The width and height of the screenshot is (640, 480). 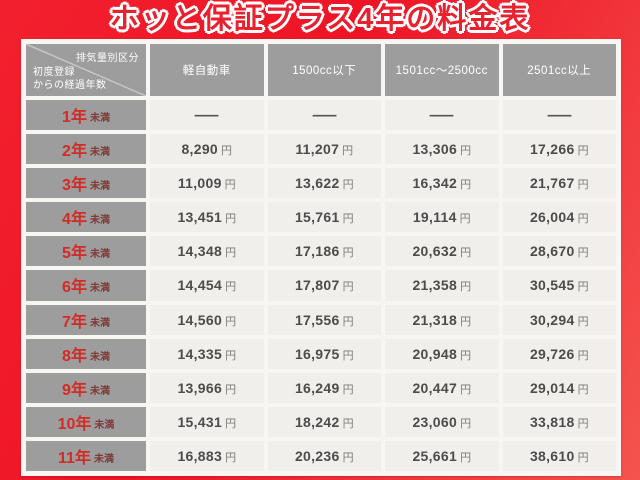 What do you see at coordinates (70, 85) in the screenshot?
I see `corner-label-line2: からの経過年数` at bounding box center [70, 85].